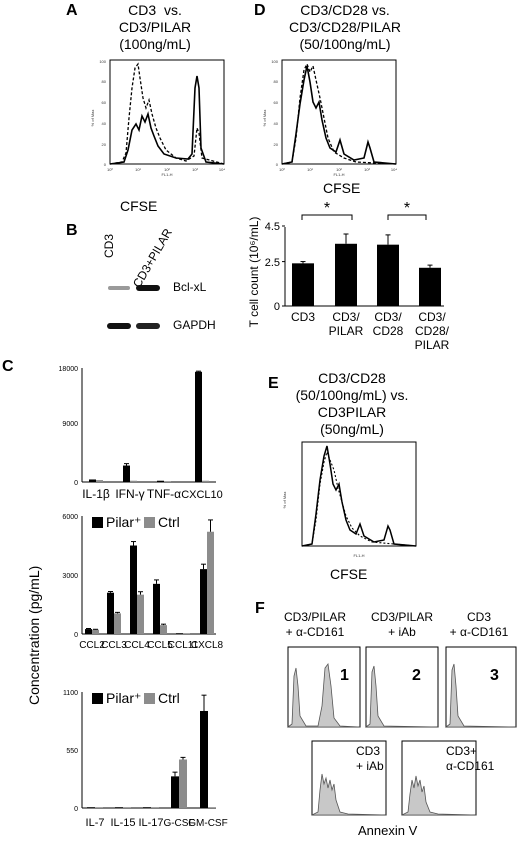  I want to click on histogram-d-xtick: 10², so click(339, 169).